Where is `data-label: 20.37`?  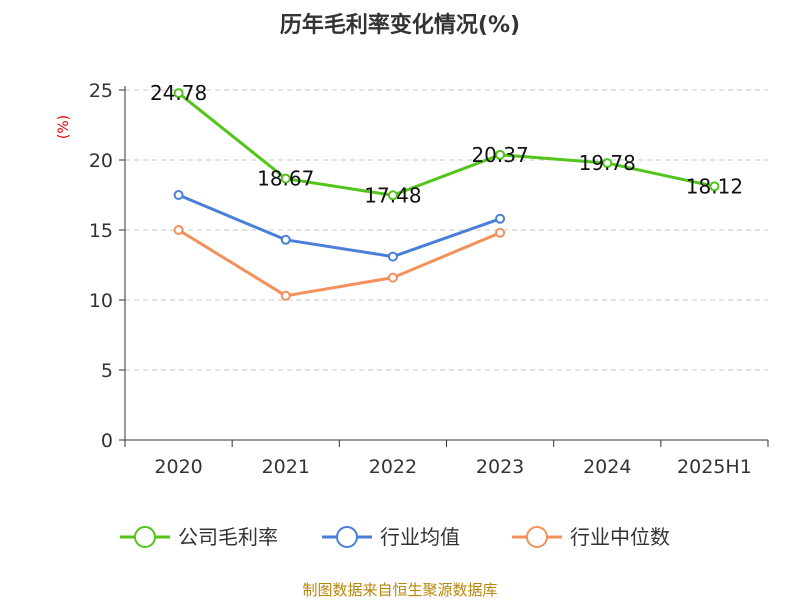 data-label: 20.37 is located at coordinates (499, 155).